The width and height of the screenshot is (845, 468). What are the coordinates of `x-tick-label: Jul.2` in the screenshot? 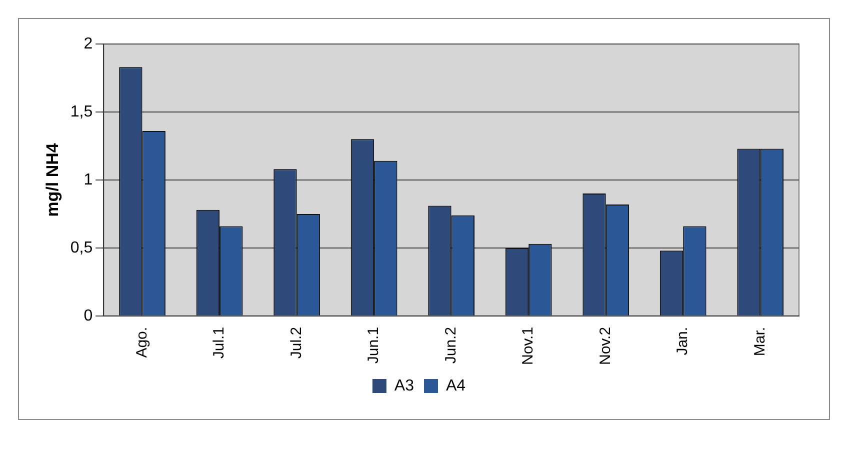 It's located at (296, 342).